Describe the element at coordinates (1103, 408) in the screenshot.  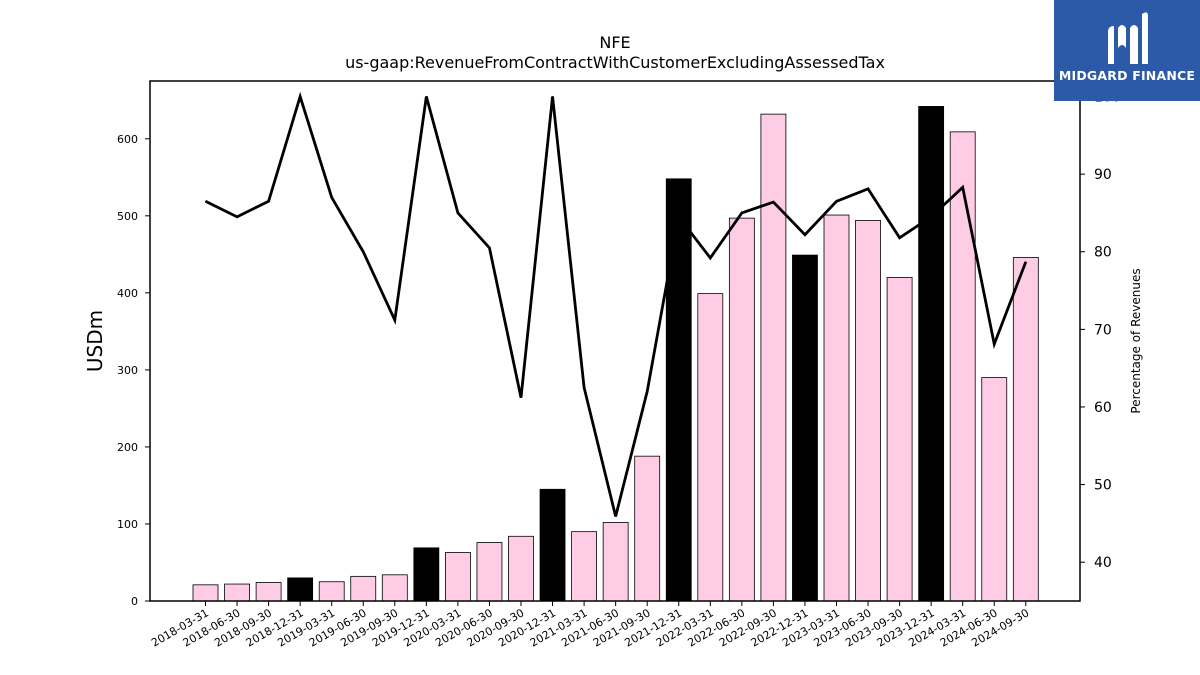
I see `y2-tick-label: 60` at that location.